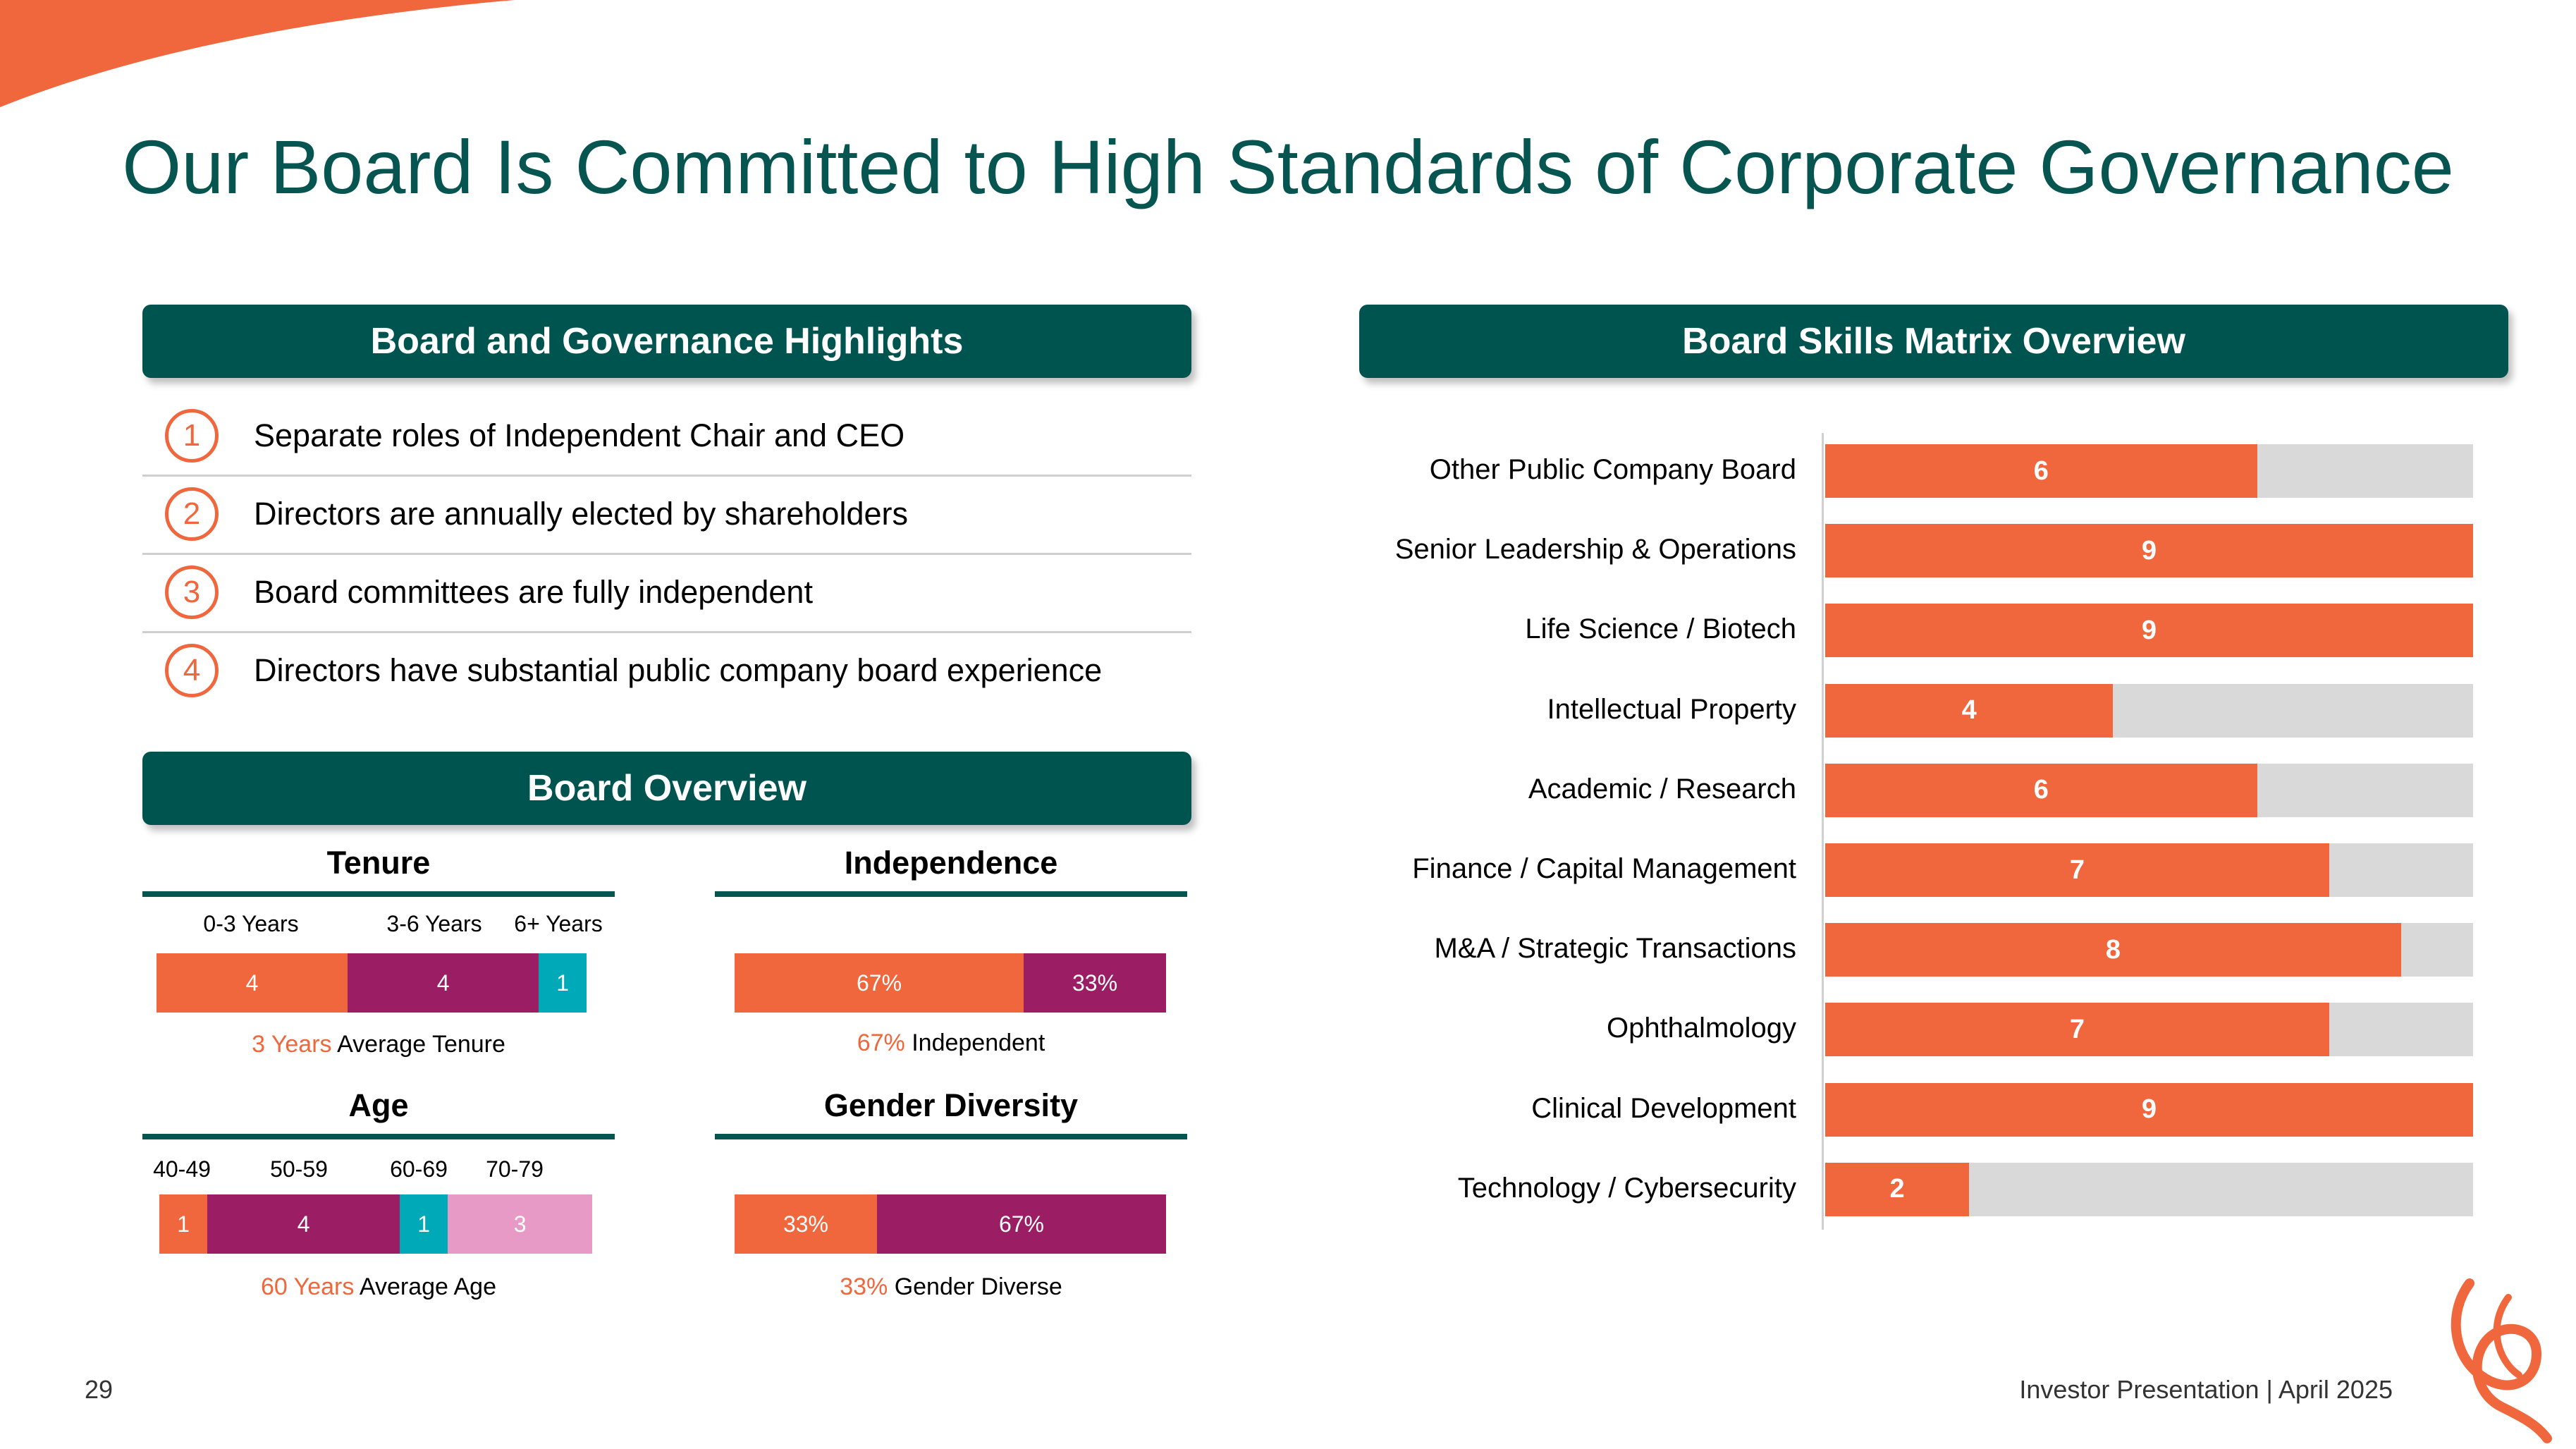  What do you see at coordinates (974, 1042) in the screenshot?
I see `independence-caption-text: Independent` at bounding box center [974, 1042].